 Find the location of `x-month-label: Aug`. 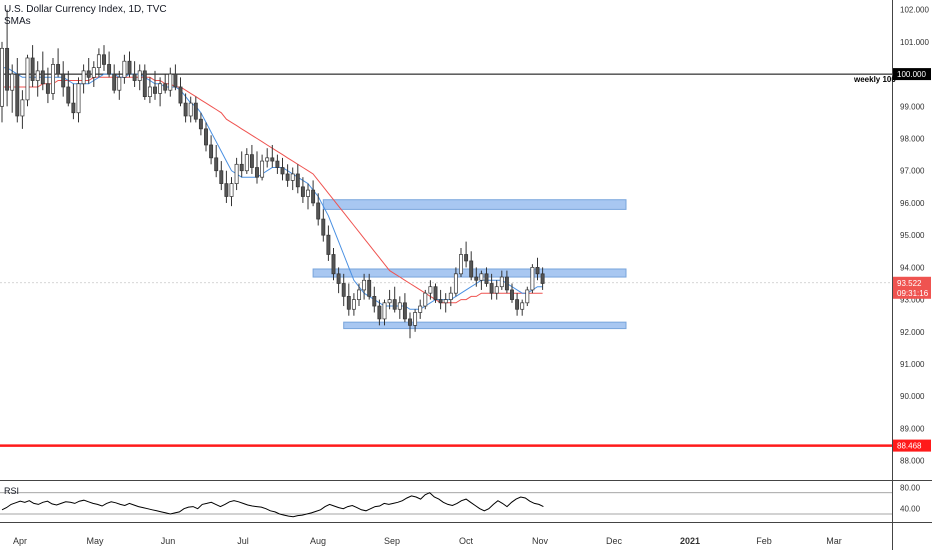

x-month-label: Aug is located at coordinates (318, 541).